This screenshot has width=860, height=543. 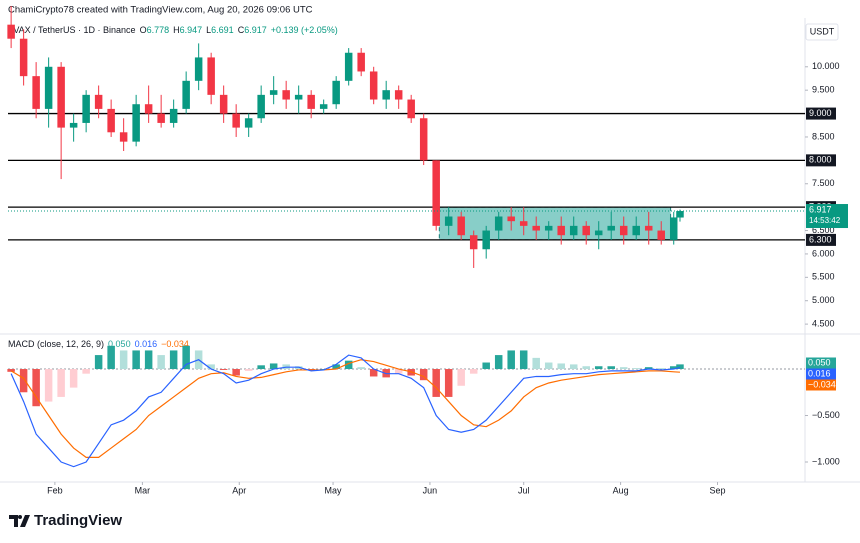 I want to click on level-tag-label: 6.300, so click(x=820, y=239).